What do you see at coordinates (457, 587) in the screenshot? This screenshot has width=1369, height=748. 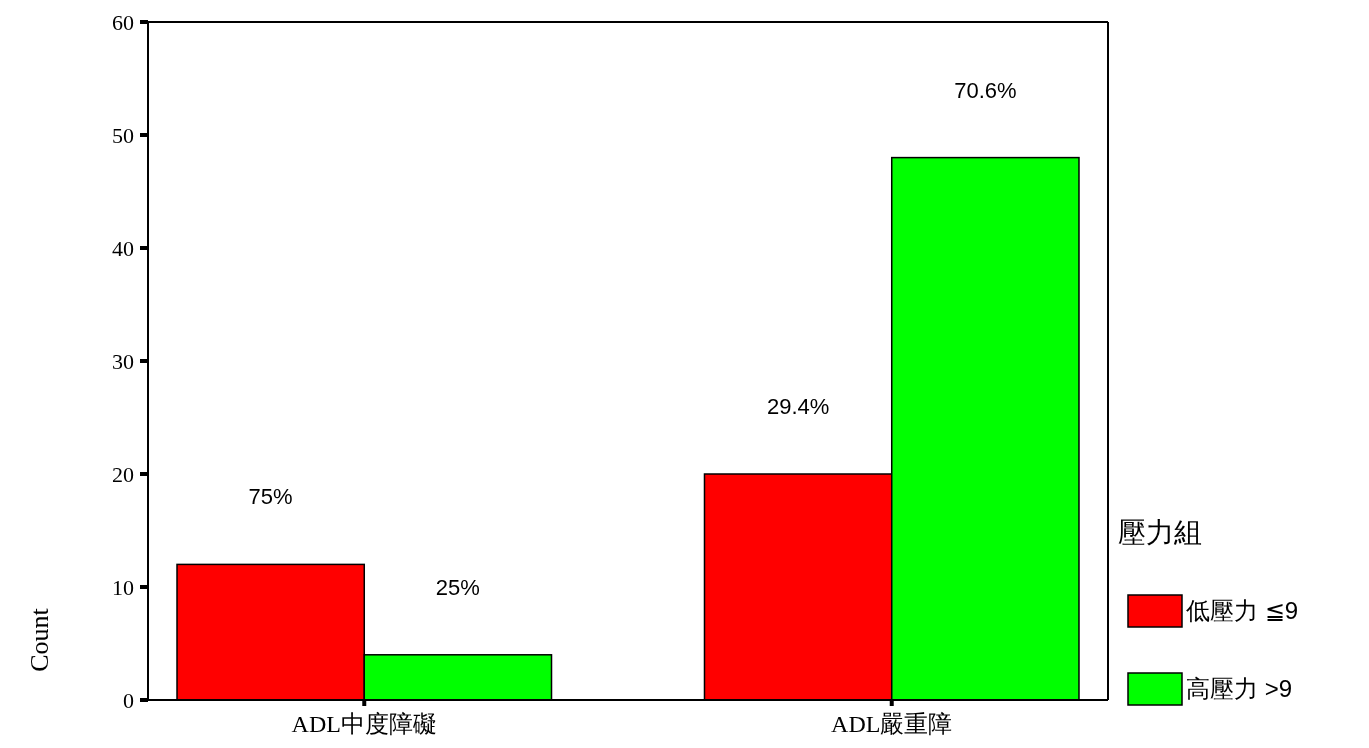 I see `annotation: 25%` at bounding box center [457, 587].